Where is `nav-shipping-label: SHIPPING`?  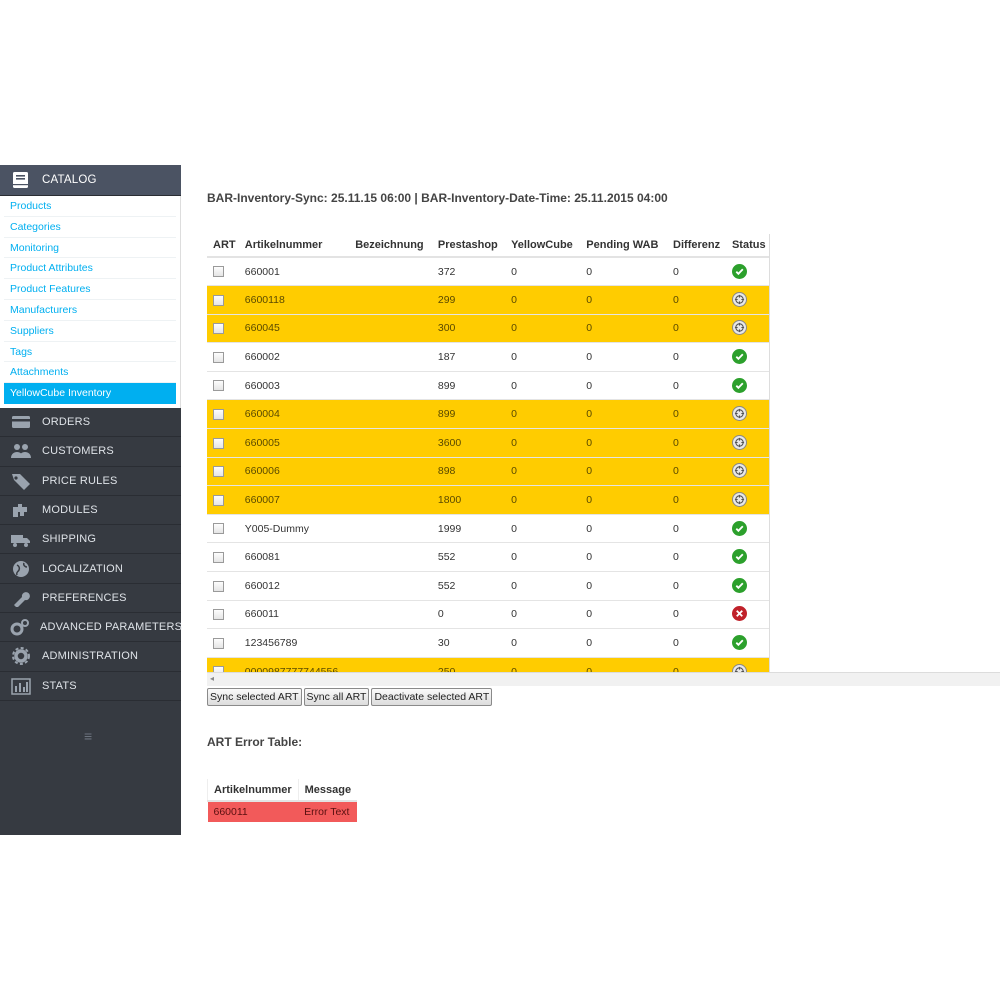 nav-shipping-label: SHIPPING is located at coordinates (69, 539).